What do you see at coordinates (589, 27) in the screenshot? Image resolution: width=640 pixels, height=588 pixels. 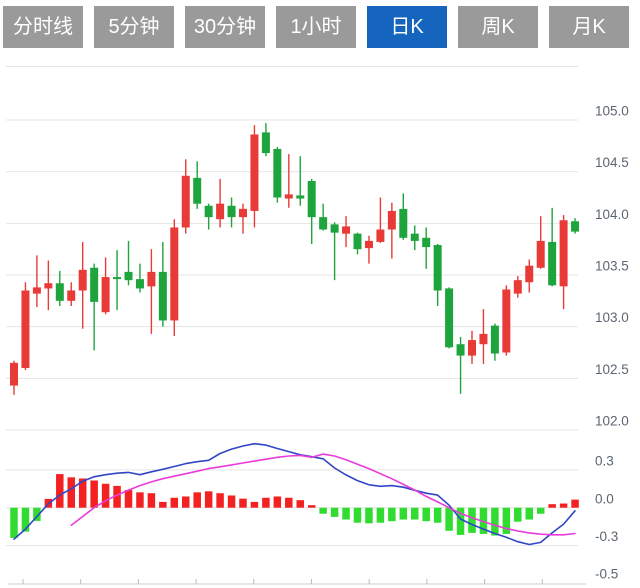 I see `tab-monthly-k: 月K` at bounding box center [589, 27].